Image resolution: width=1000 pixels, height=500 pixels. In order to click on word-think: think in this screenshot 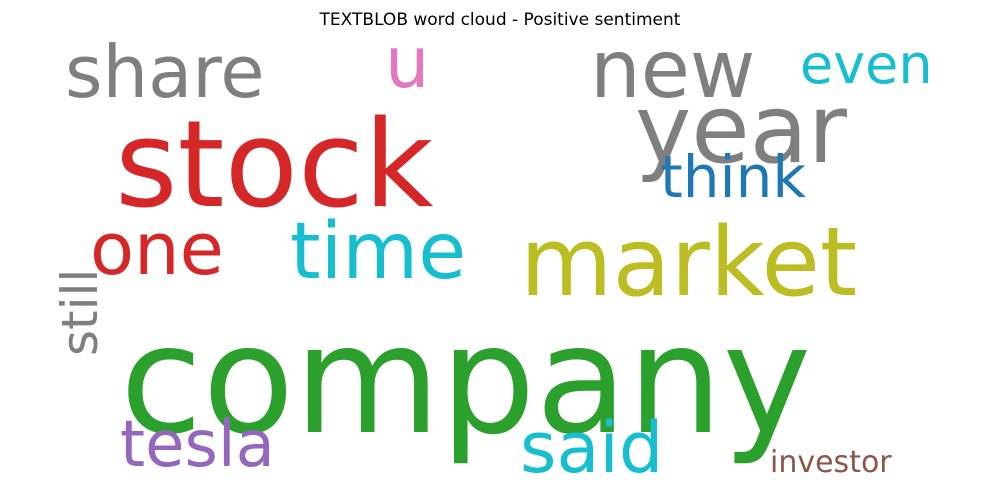, I will do `click(733, 177)`.